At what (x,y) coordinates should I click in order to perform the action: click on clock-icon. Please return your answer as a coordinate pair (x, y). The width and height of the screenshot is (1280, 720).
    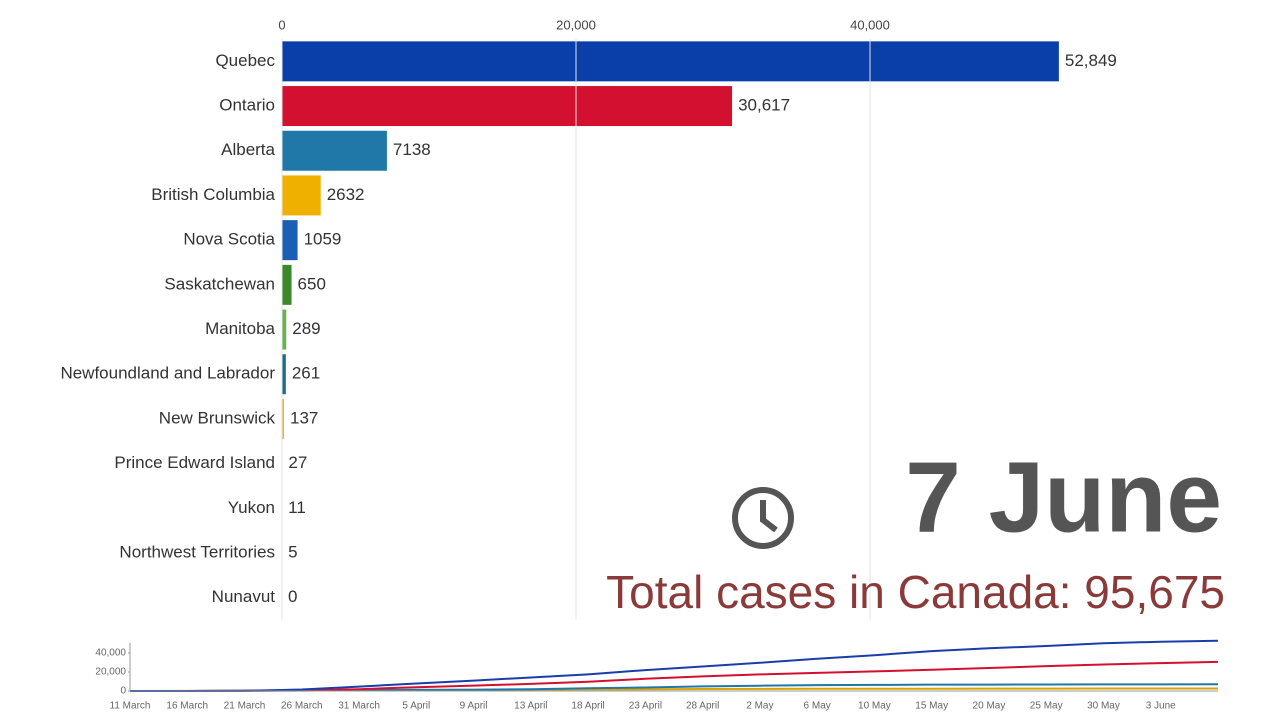
    Looking at the image, I should click on (763, 518).